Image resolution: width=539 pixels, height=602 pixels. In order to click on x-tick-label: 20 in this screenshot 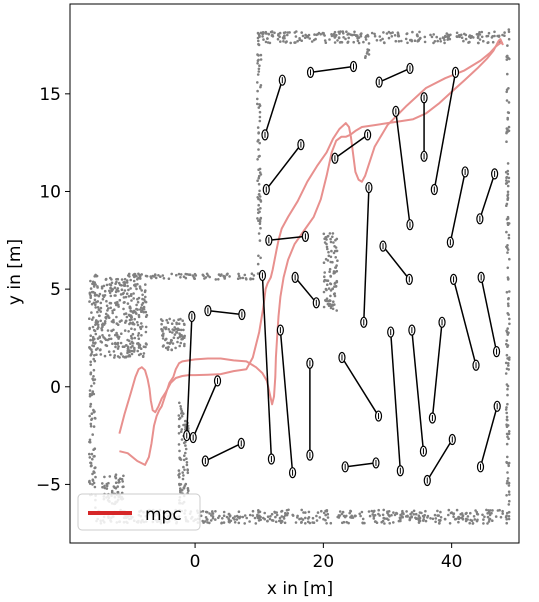, I will do `click(324, 562)`.